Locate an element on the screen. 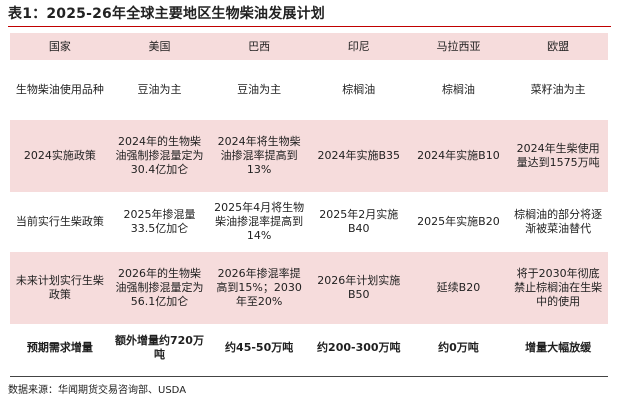 This screenshot has height=402, width=619. table-cell: 2026年的生物柴油强制掺混量定为56.1亿加仑 is located at coordinates (159, 288).